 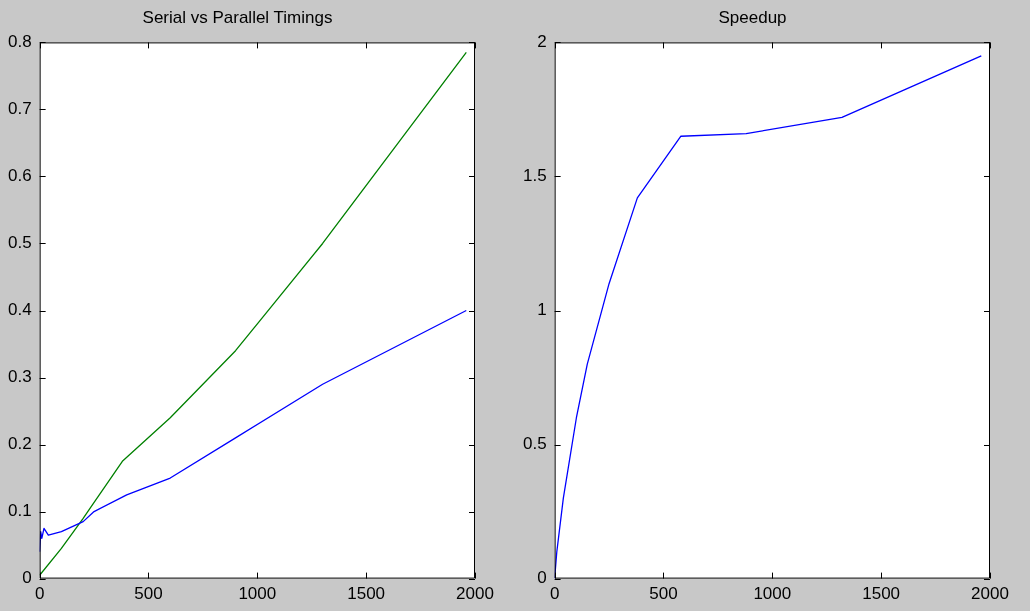 What do you see at coordinates (542, 42) in the screenshot?
I see `y-tick-label: 2` at bounding box center [542, 42].